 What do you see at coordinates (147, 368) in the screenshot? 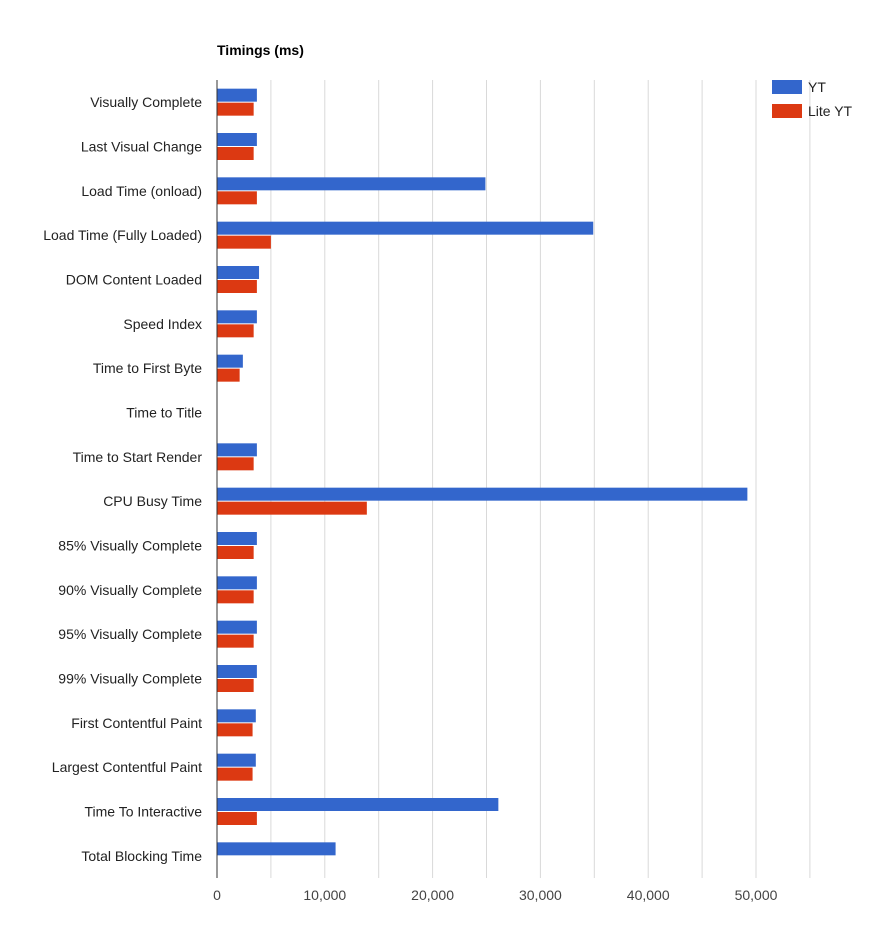
I see `category-label: Time to First Byte` at bounding box center [147, 368].